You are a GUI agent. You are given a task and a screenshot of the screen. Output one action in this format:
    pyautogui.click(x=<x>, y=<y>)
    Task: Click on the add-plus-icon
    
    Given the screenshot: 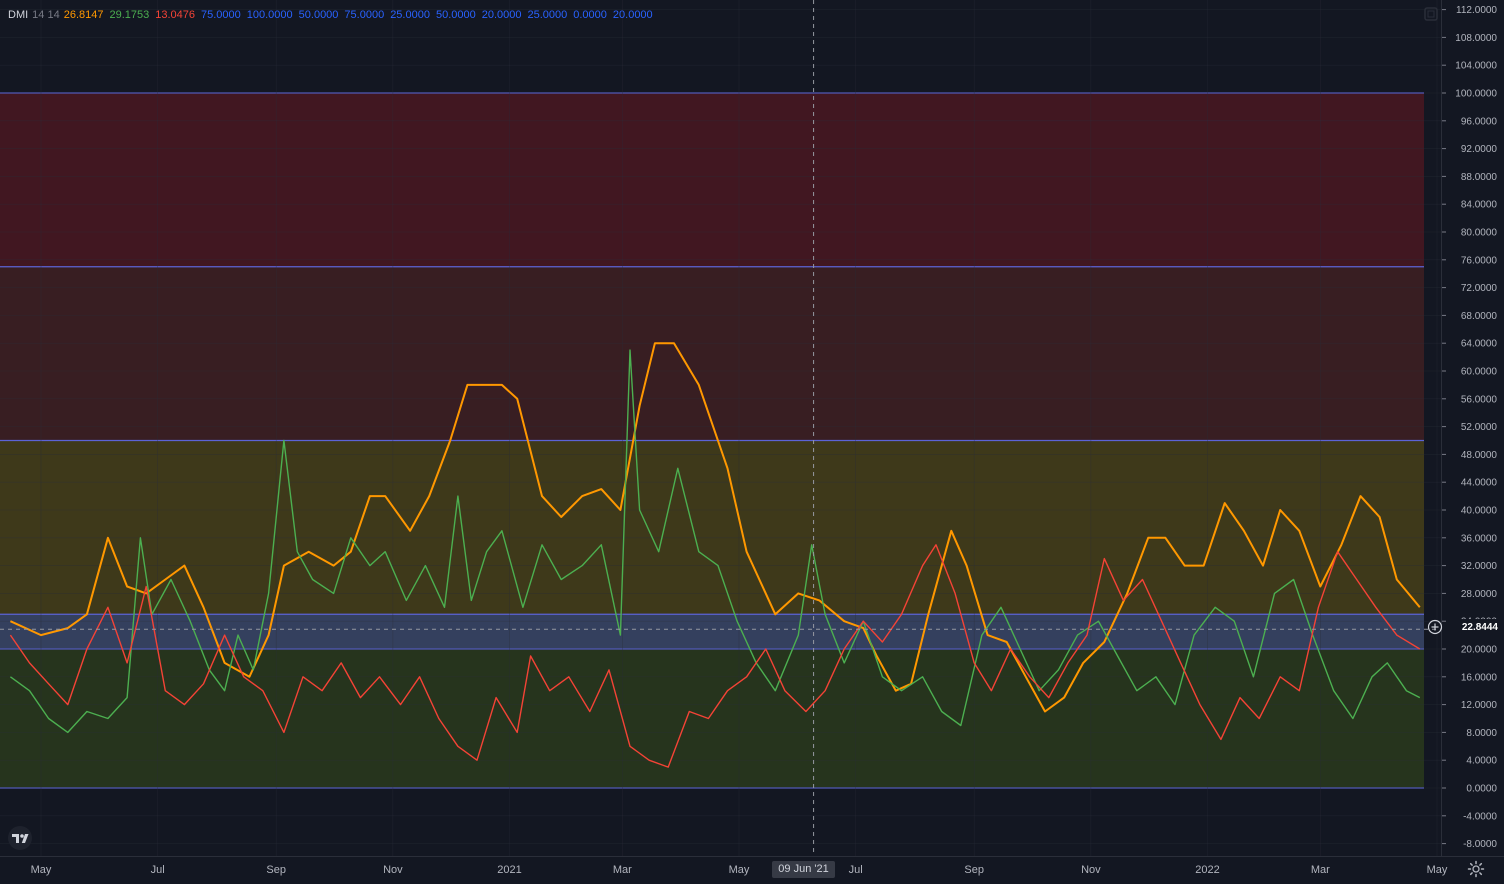 What is the action you would take?
    pyautogui.click(x=1435, y=627)
    